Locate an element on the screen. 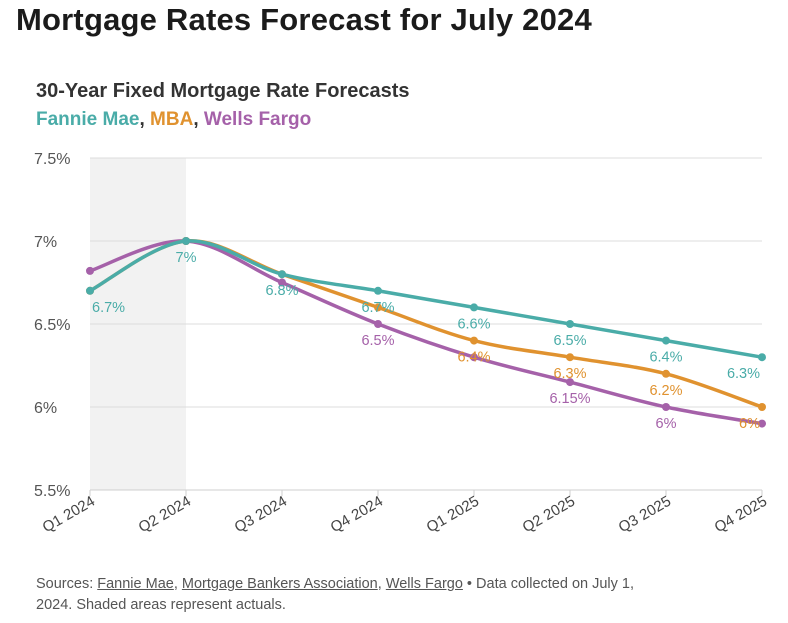 Image resolution: width=788 pixels, height=623 pixels. data-label-mba: 6.2% is located at coordinates (665, 391).